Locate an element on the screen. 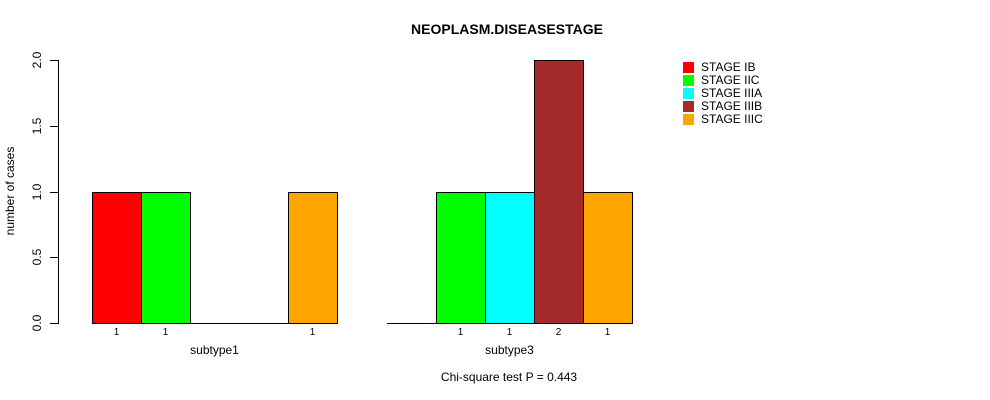  x-category-label: subtype1 is located at coordinates (214, 350).